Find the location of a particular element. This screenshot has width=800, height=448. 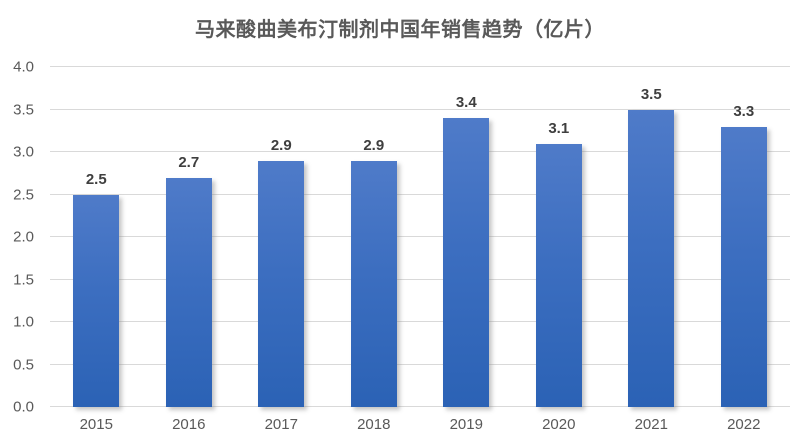

y-axis-tick-label: 0.5 is located at coordinates (23, 364).